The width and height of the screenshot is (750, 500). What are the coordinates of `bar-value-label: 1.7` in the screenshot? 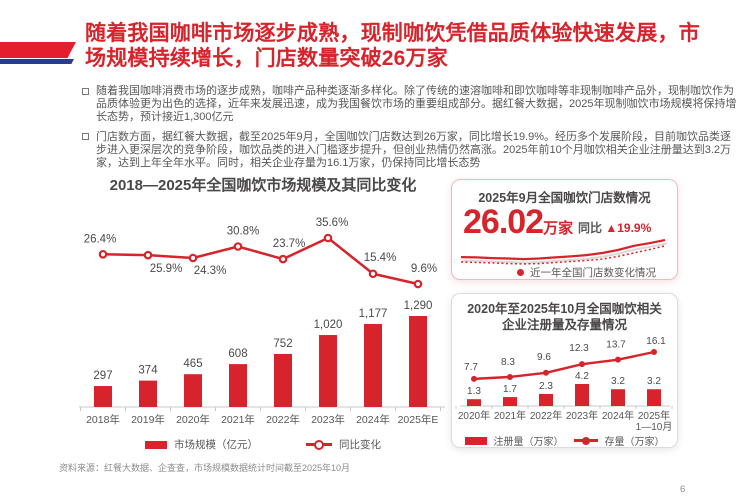 It's located at (510, 389).